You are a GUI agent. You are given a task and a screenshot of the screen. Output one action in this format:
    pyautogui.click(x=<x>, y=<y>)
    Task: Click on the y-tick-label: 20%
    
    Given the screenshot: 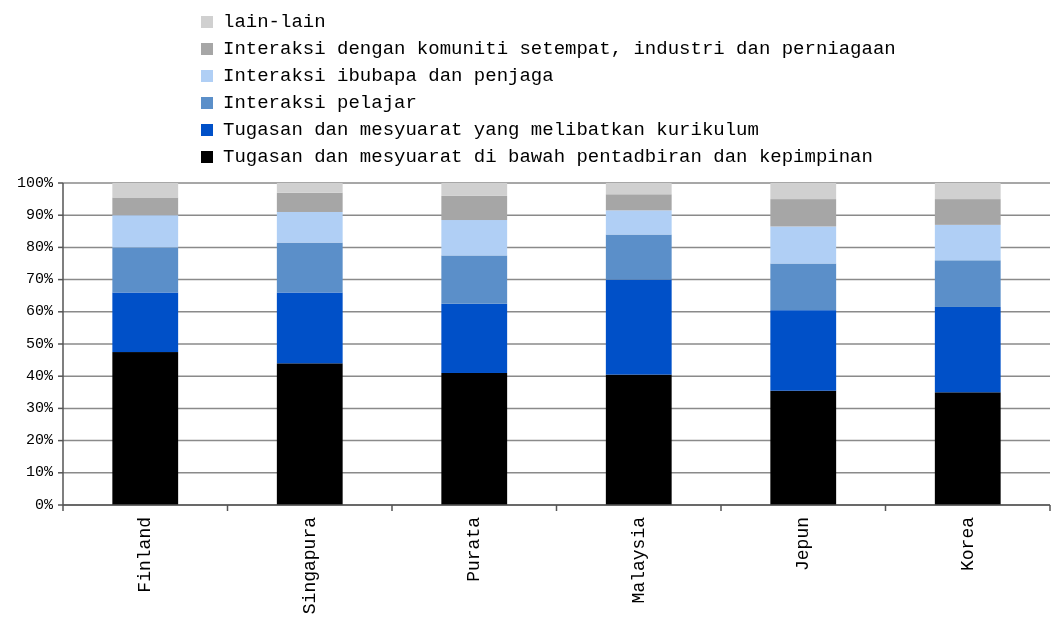 What is the action you would take?
    pyautogui.click(x=39, y=441)
    